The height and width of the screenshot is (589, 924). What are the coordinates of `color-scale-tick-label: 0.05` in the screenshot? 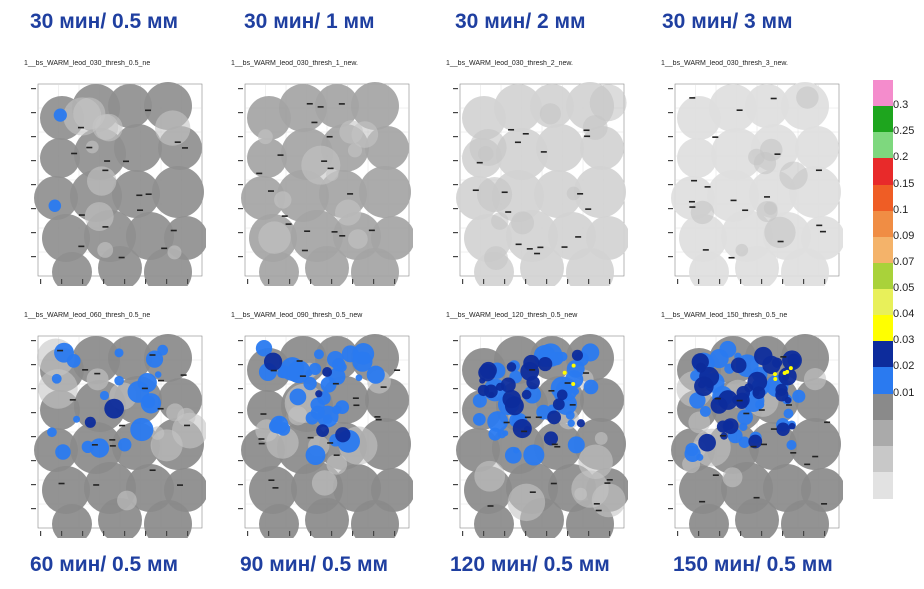 It's located at (904, 288).